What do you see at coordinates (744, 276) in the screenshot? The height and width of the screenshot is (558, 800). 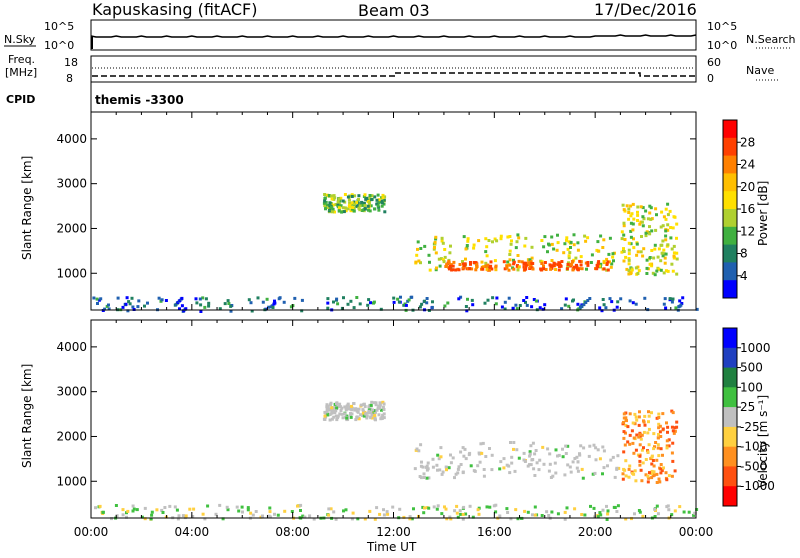 I see `colorbar-tick-label: 4` at bounding box center [744, 276].